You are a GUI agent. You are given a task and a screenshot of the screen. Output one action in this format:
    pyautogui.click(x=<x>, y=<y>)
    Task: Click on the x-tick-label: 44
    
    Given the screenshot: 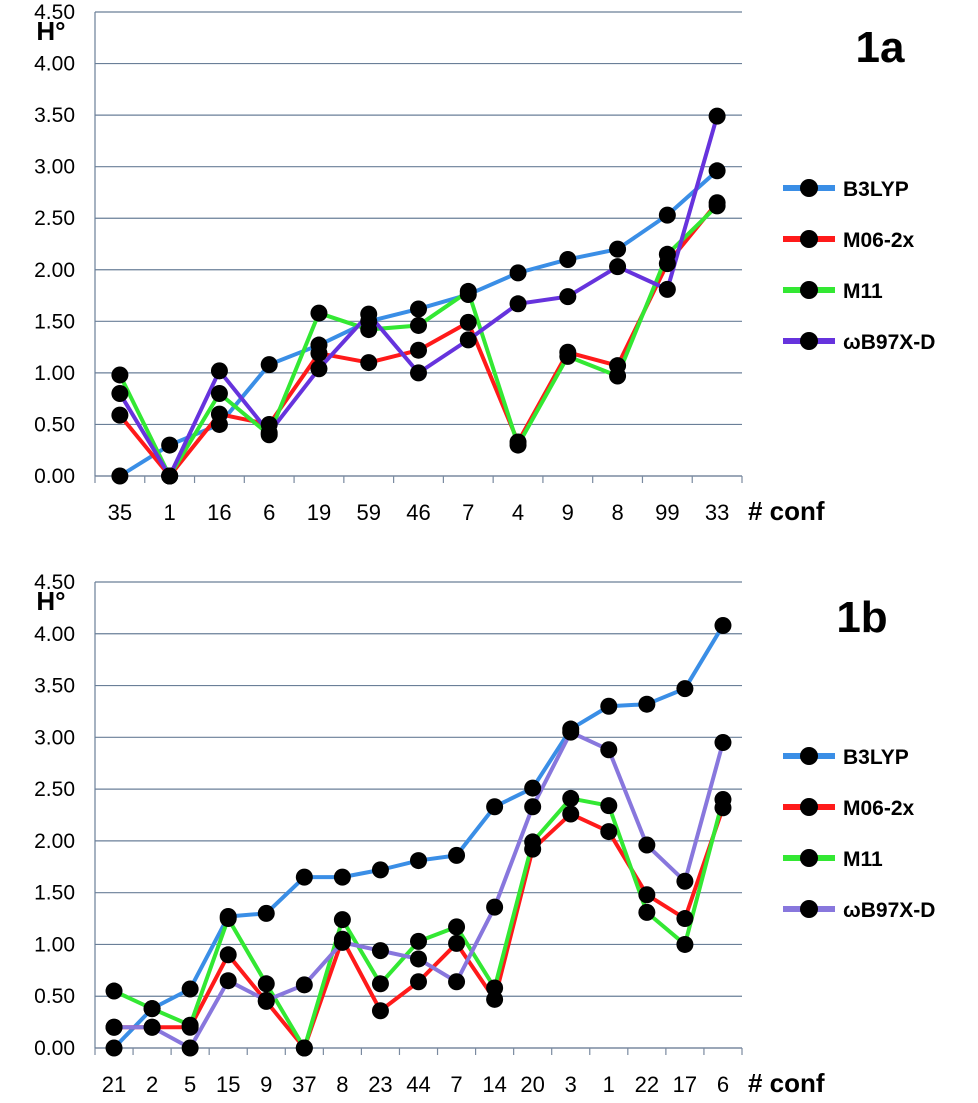 What is the action you would take?
    pyautogui.click(x=418, y=1084)
    